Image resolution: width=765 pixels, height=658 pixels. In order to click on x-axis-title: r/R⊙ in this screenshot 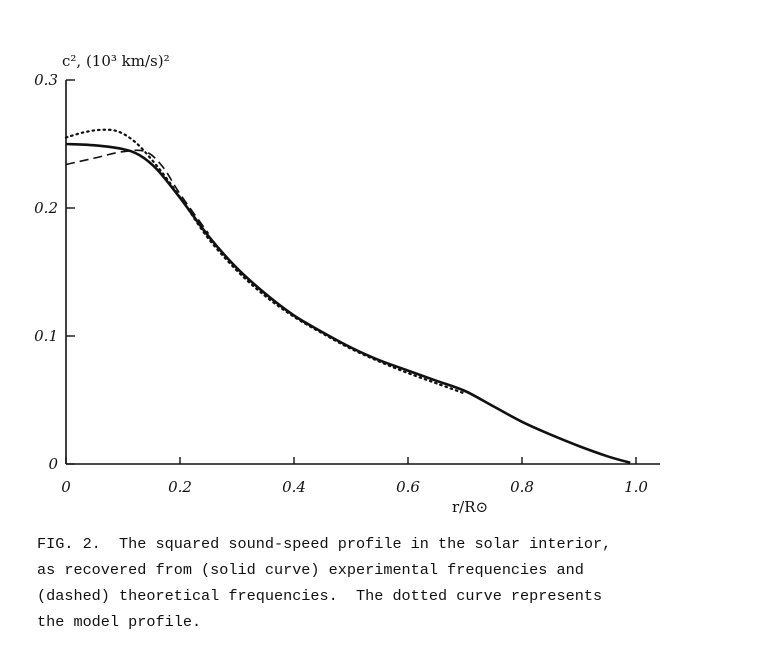, I will do `click(470, 507)`.